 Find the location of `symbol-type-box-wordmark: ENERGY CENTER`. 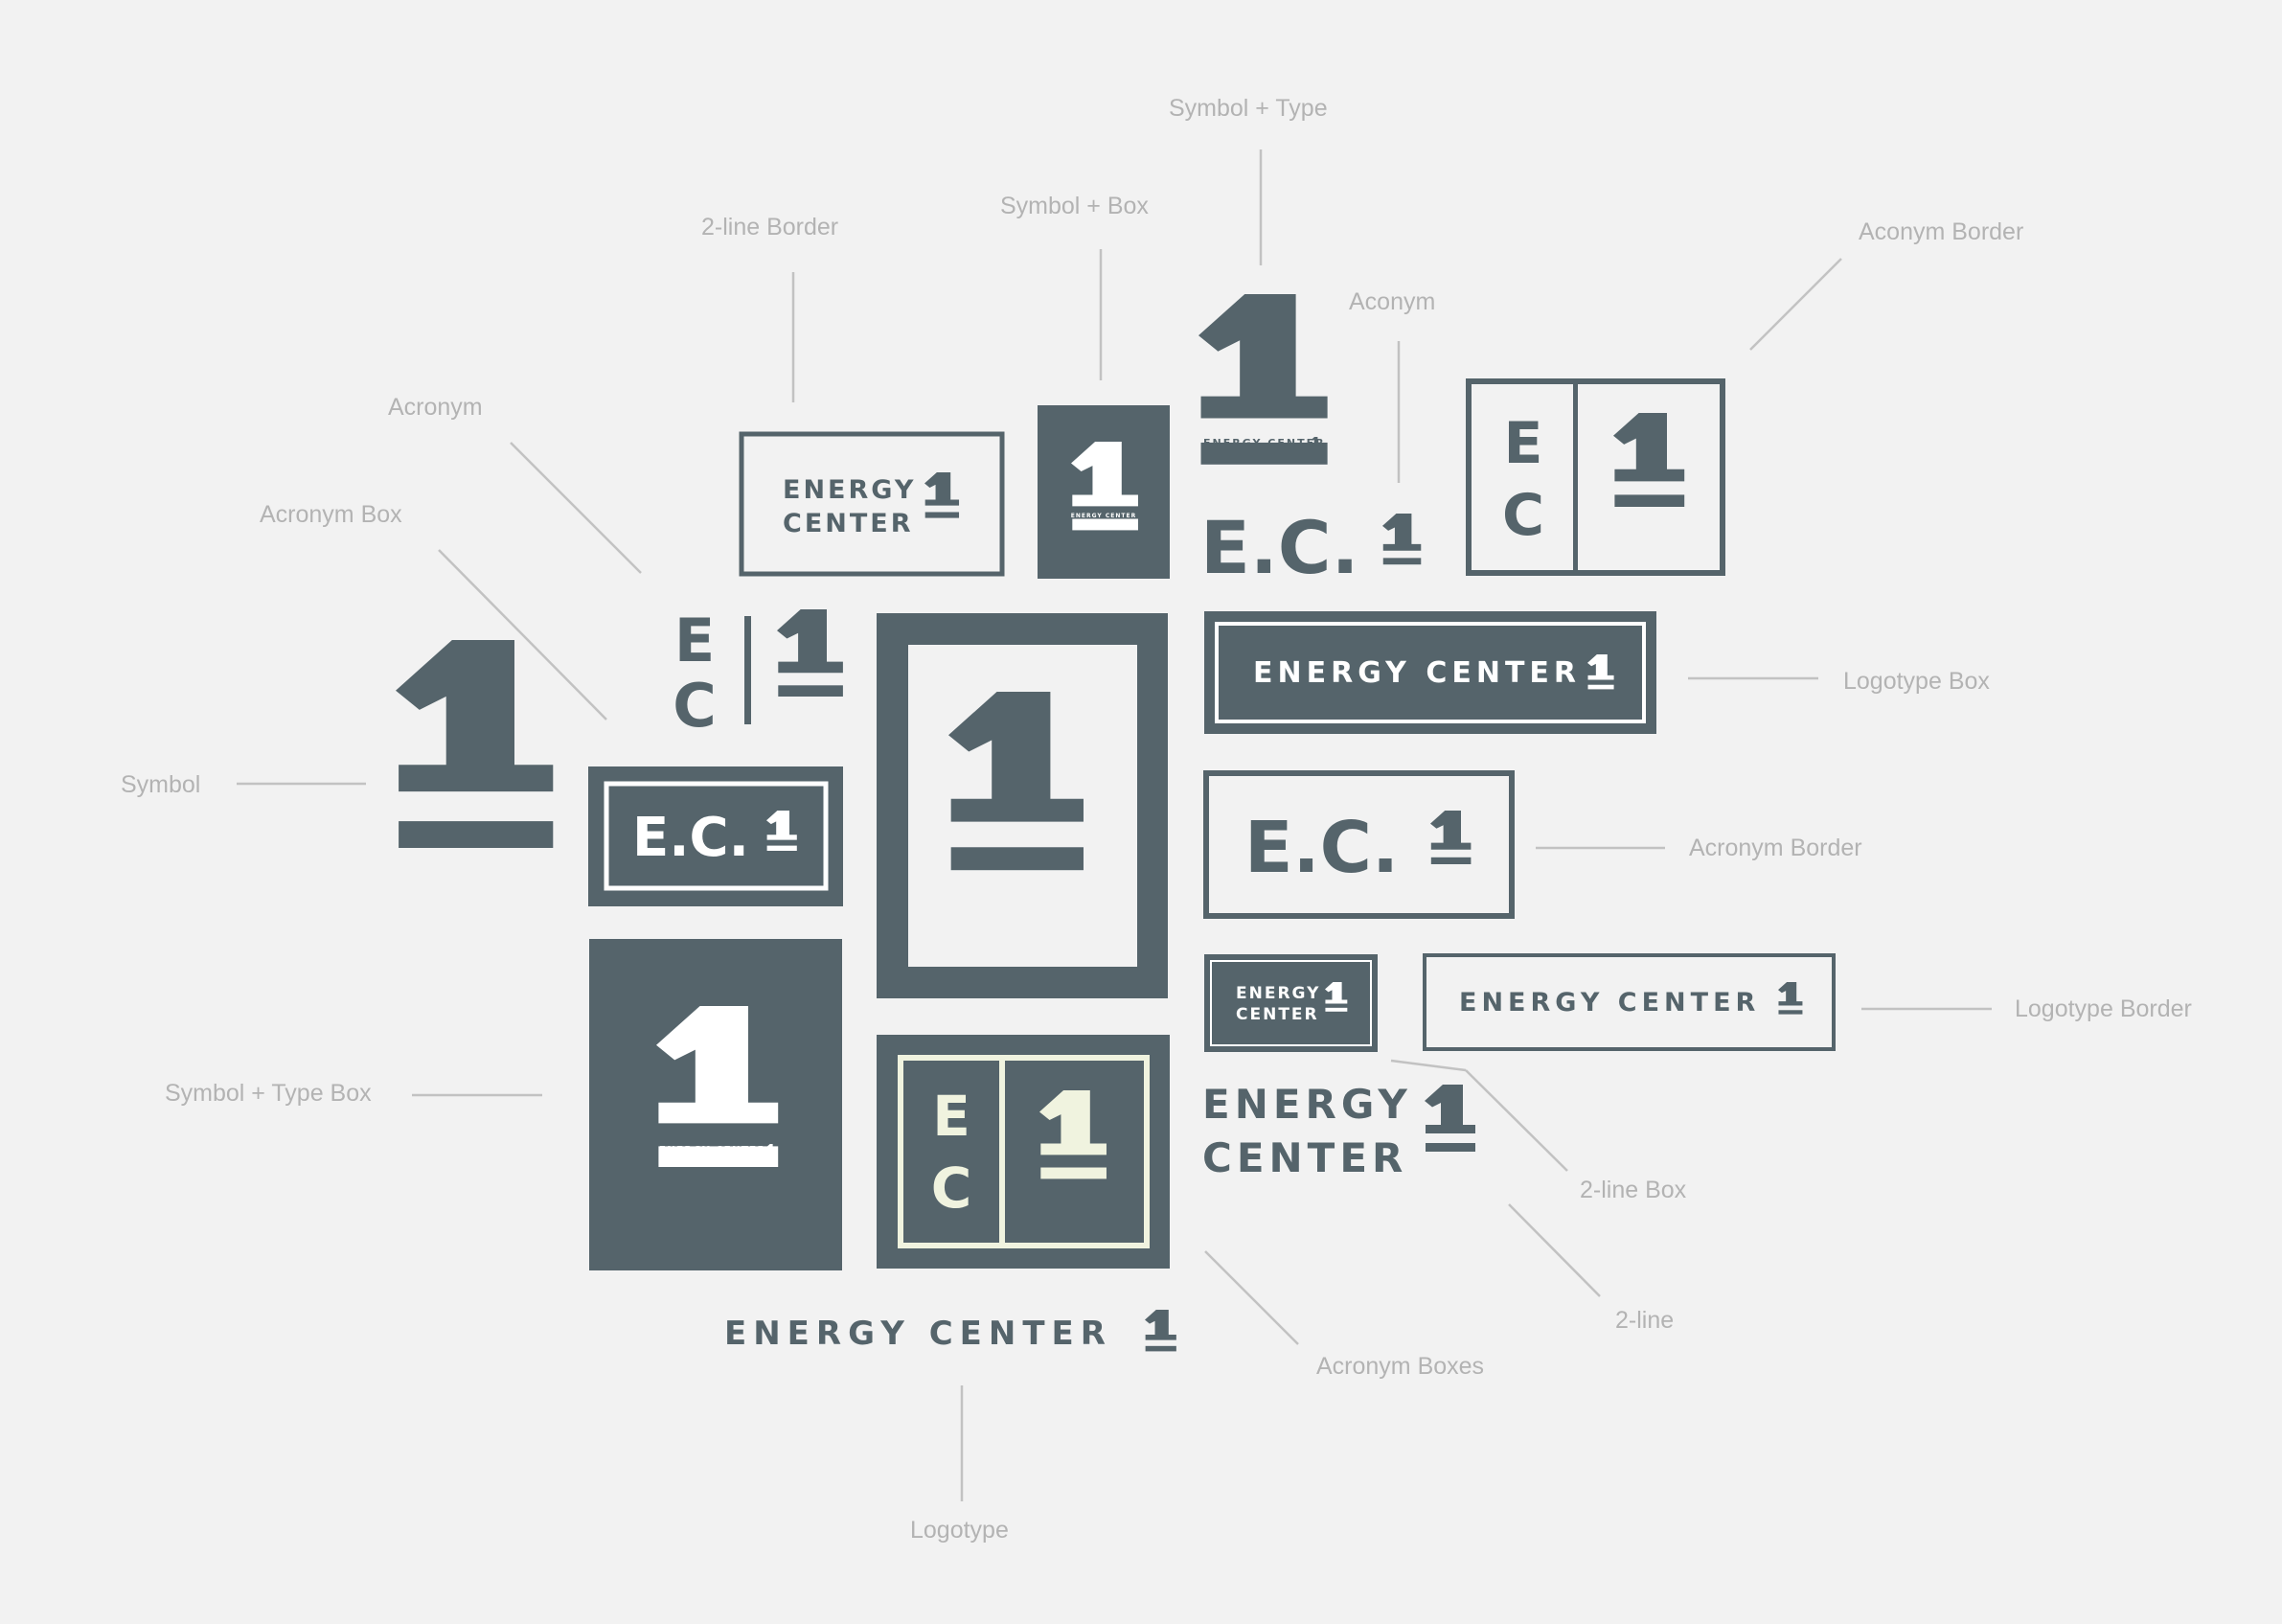

symbol-type-box-wordmark: ENERGY CENTER is located at coordinates (712, 1150).